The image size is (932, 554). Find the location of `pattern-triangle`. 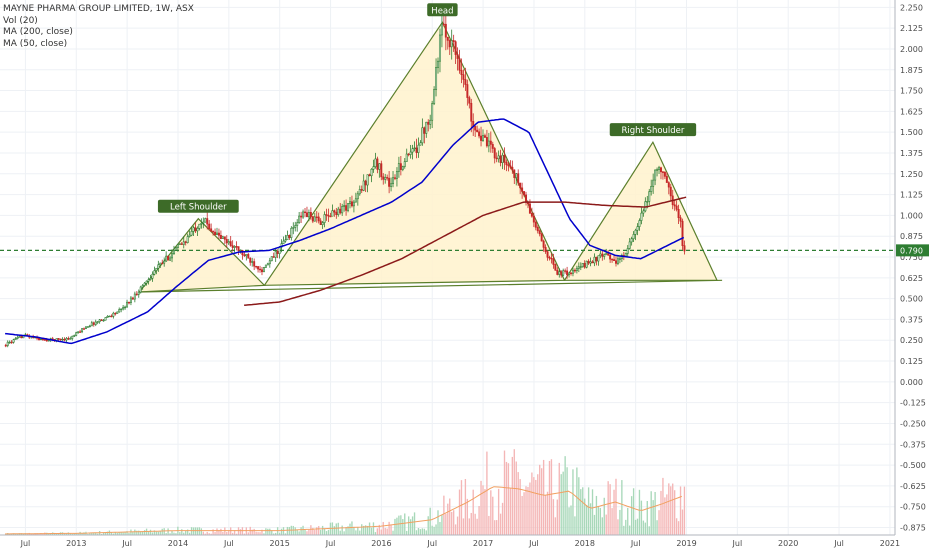

pattern-triangle is located at coordinates (640, 210).